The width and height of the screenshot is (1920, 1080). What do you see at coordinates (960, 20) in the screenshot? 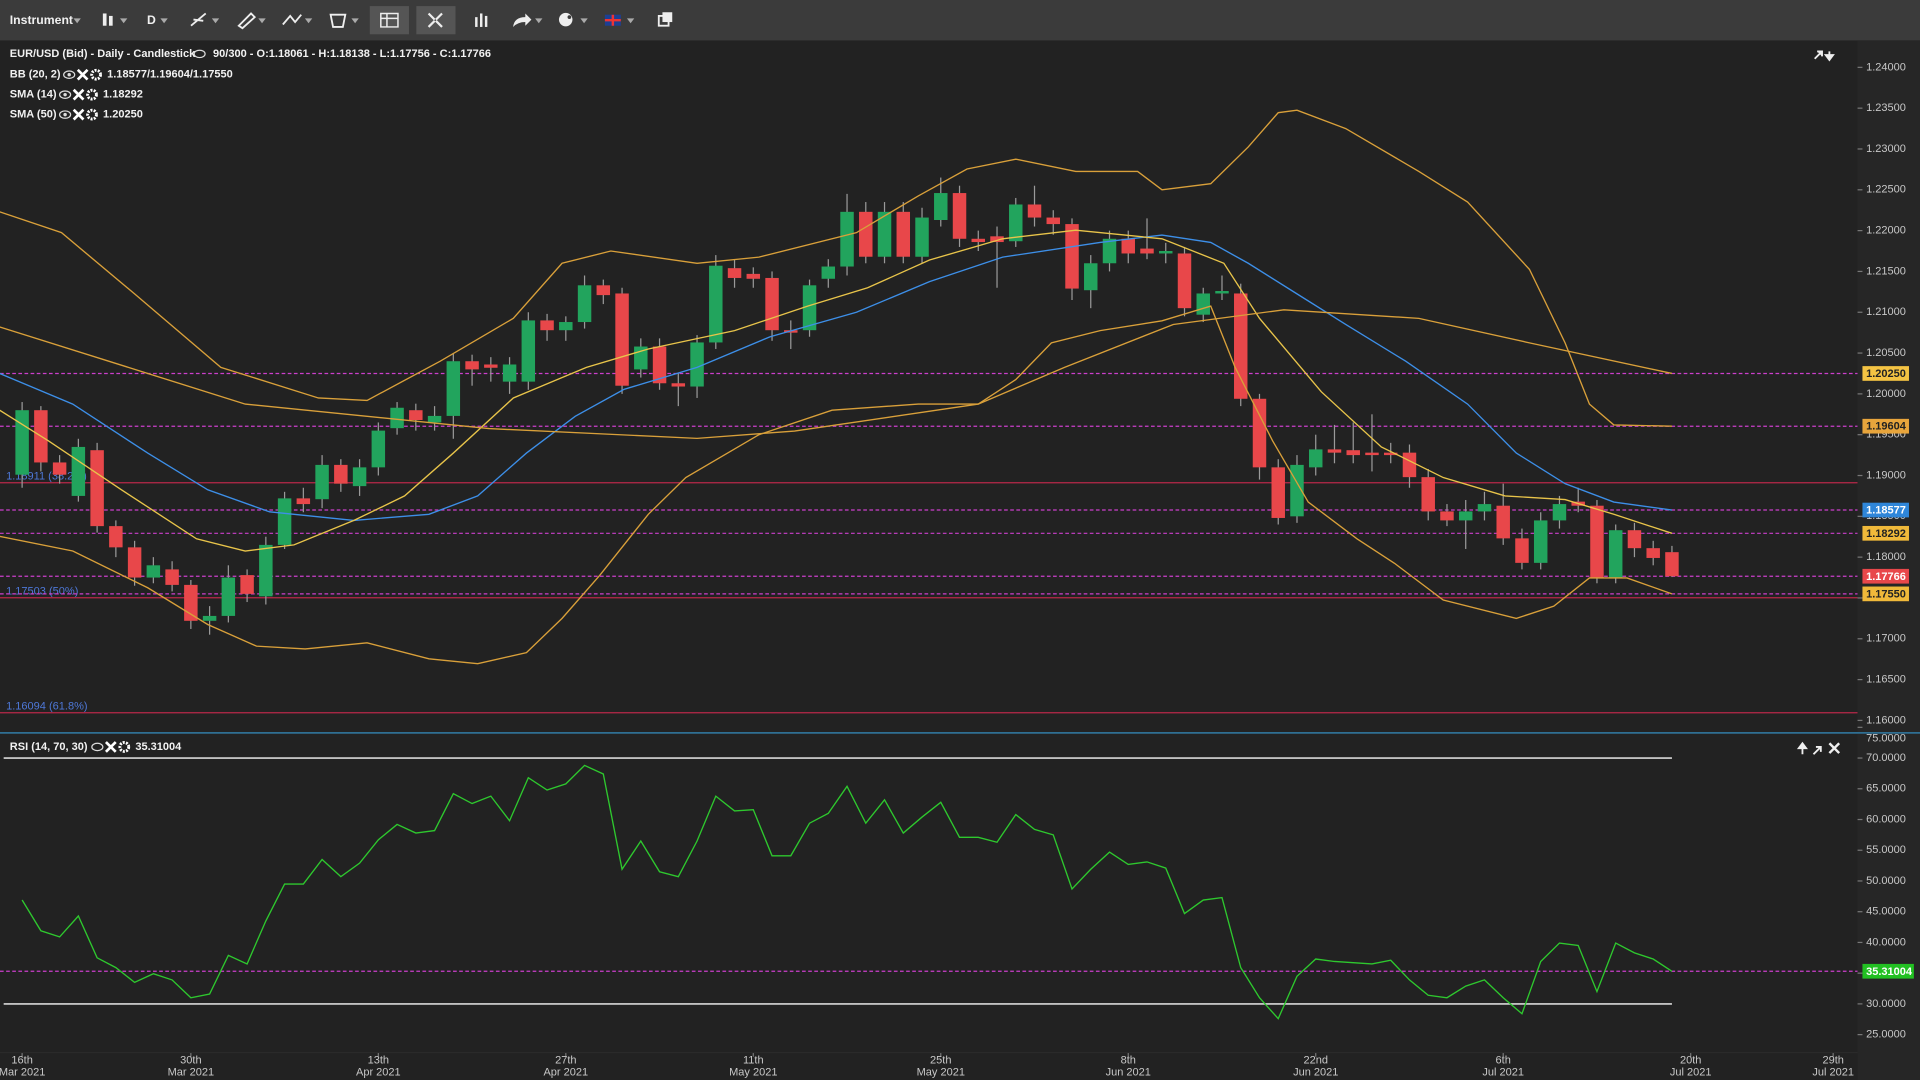
I see `toolbar` at bounding box center [960, 20].